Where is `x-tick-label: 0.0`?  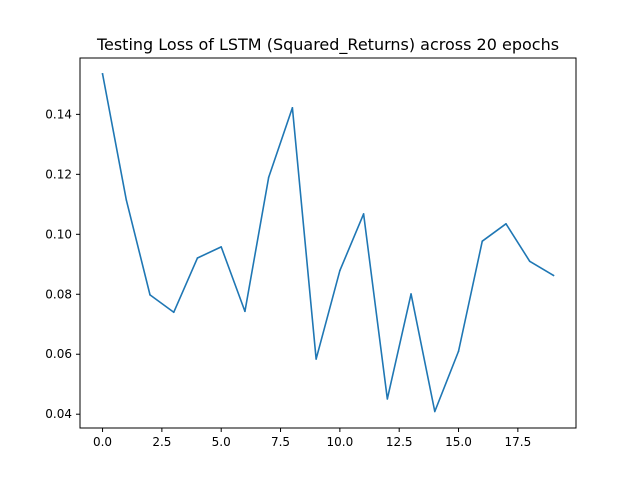
x-tick-label: 0.0 is located at coordinates (102, 442).